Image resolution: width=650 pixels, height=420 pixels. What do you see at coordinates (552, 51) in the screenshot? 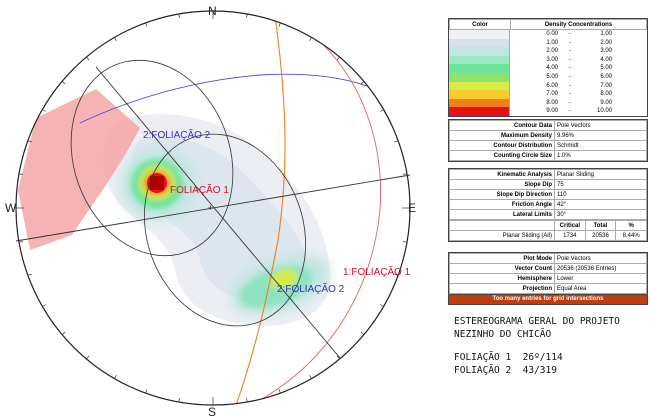
I see `legend-range-min: 2.00` at bounding box center [552, 51].